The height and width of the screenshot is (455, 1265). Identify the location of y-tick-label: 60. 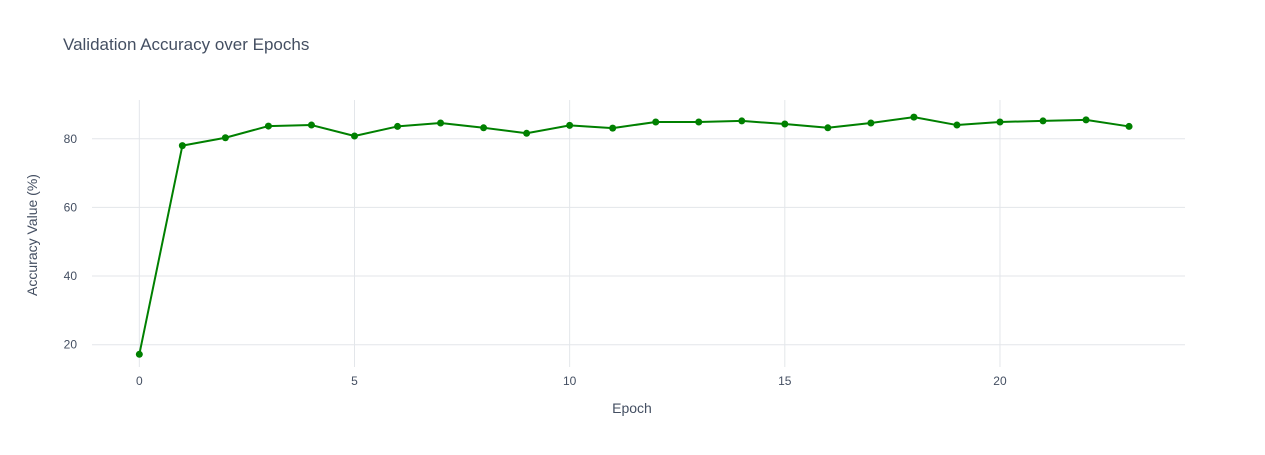
(71, 207).